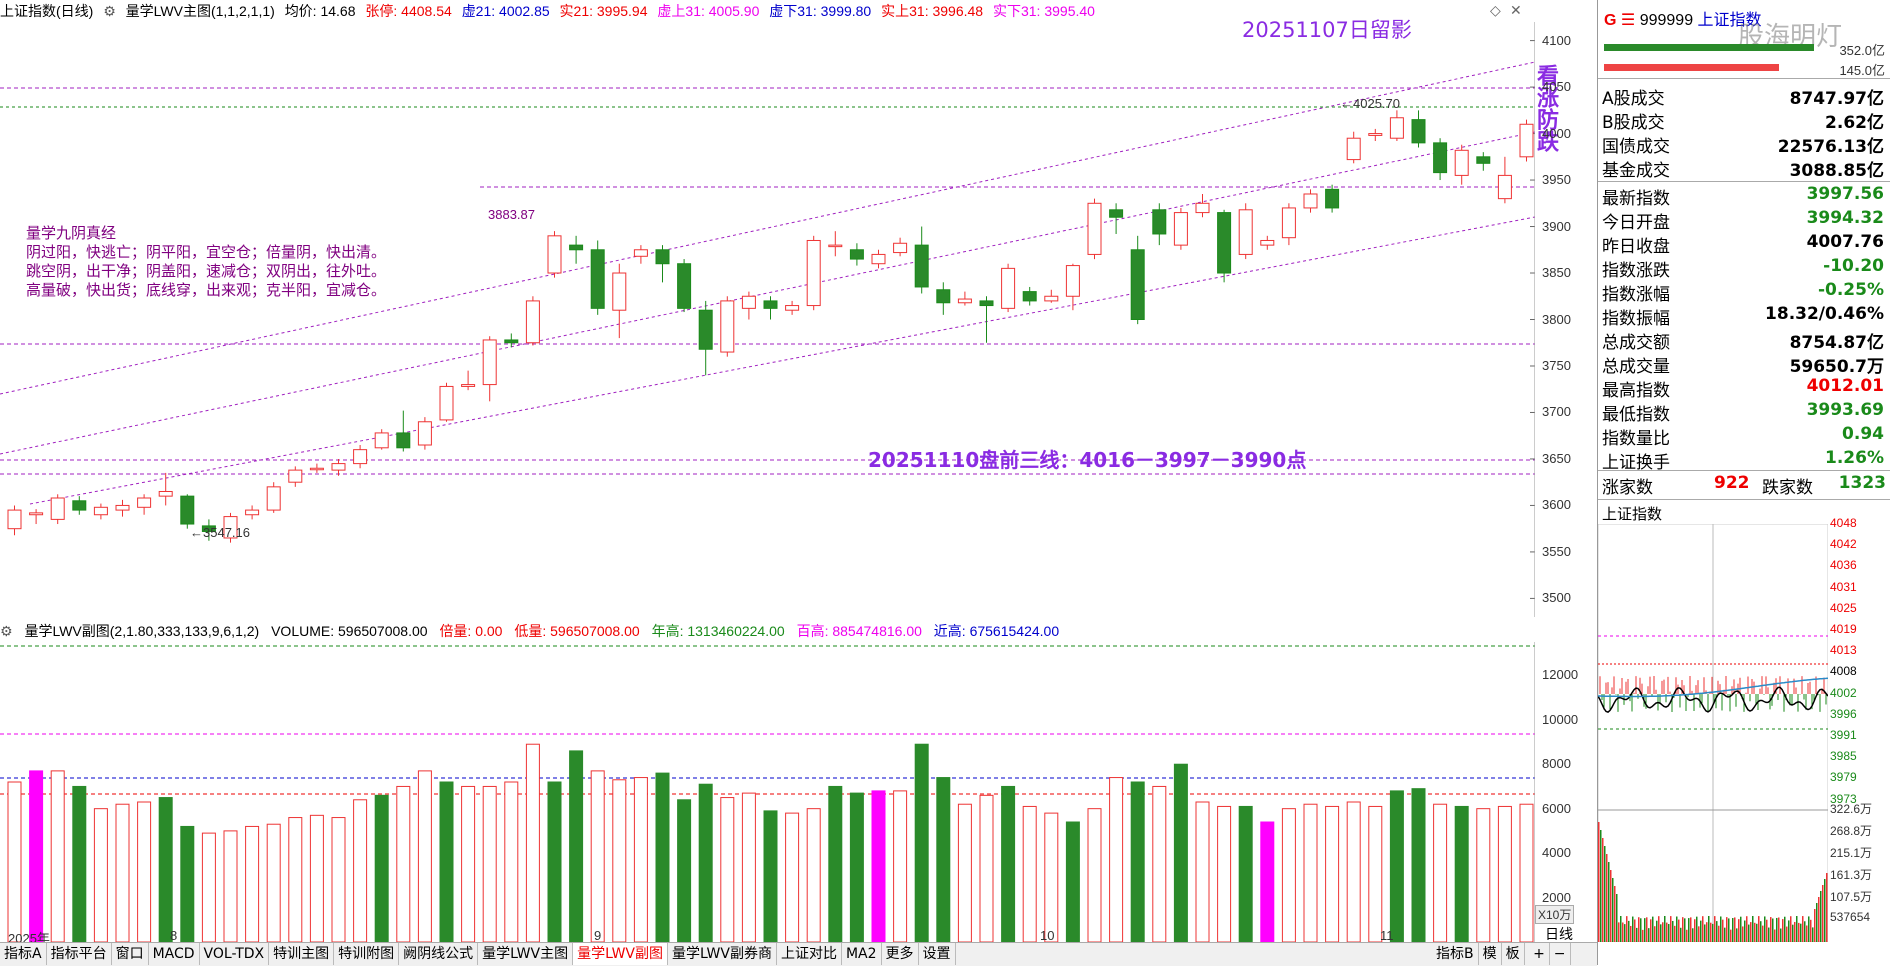 This screenshot has width=1890, height=966. What do you see at coordinates (142, 631) in the screenshot?
I see `sub-indicator-name: 量学LWV副图(2,1.80,333,133,9,6,1,2)` at bounding box center [142, 631].